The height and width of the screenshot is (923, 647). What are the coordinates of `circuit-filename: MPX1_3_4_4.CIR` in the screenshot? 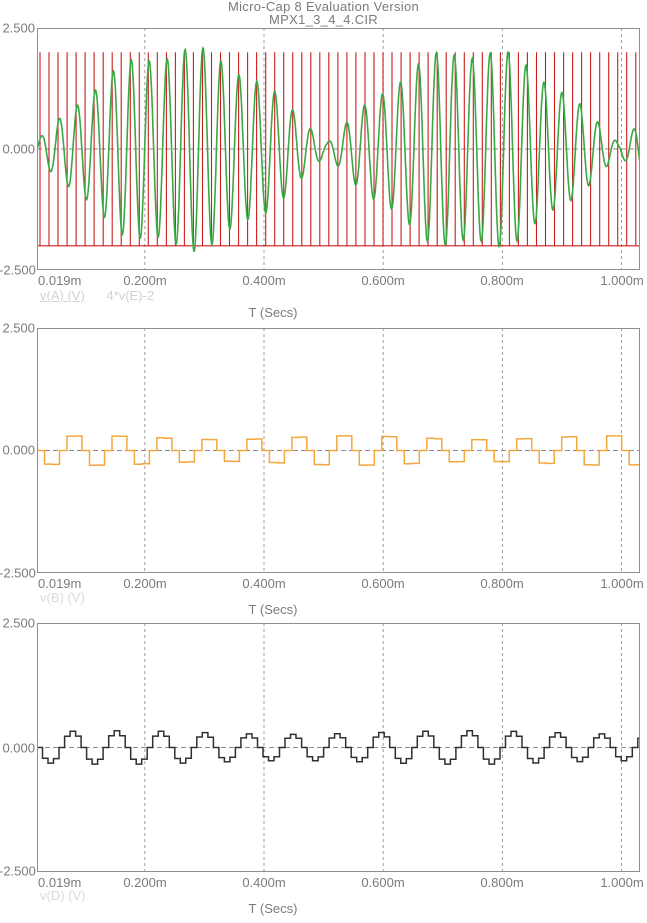 It's located at (323, 19).